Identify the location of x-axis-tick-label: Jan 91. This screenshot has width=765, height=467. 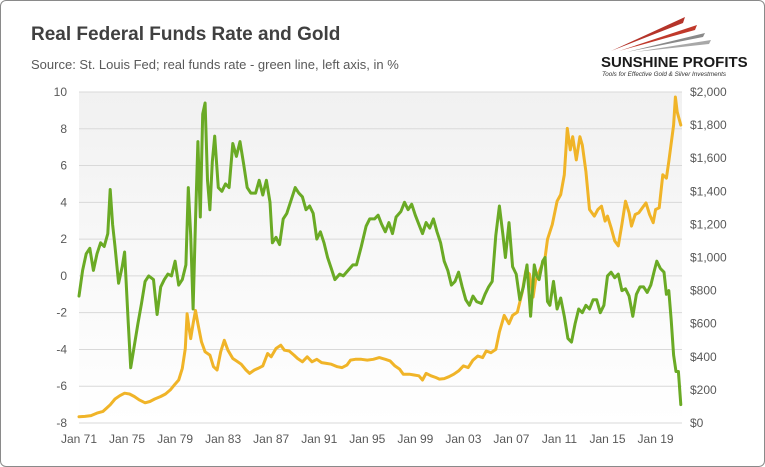
(319, 439).